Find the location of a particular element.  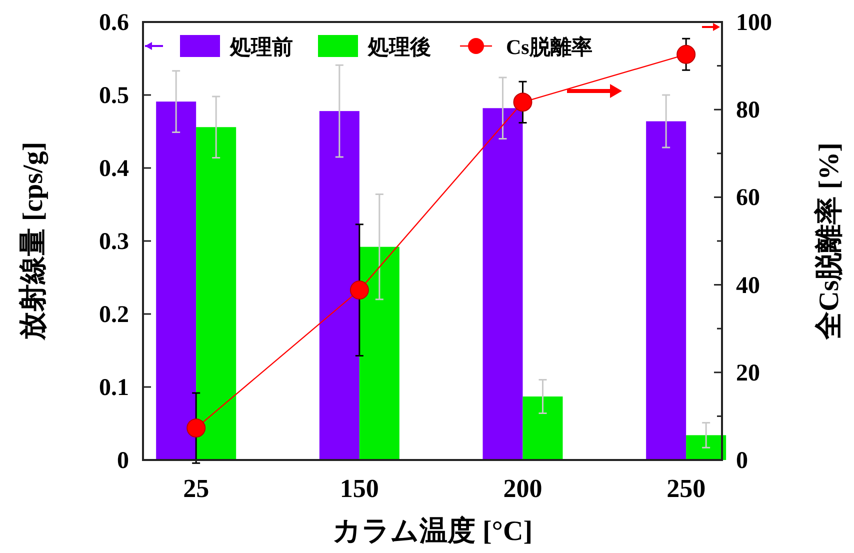

x-tick-label: 250 is located at coordinates (686, 488).